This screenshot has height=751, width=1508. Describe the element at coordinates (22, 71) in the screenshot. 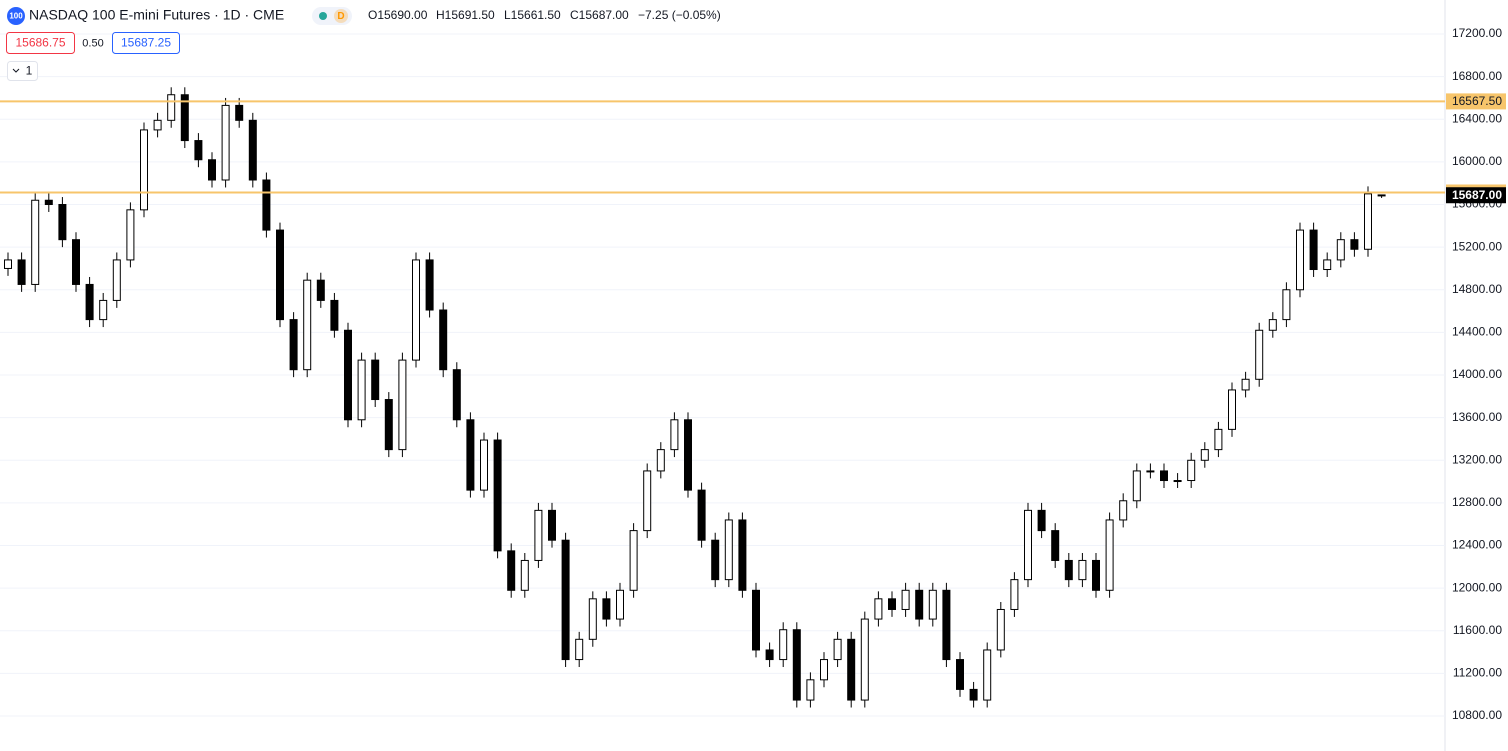

I see `indicator-toggle` at that location.